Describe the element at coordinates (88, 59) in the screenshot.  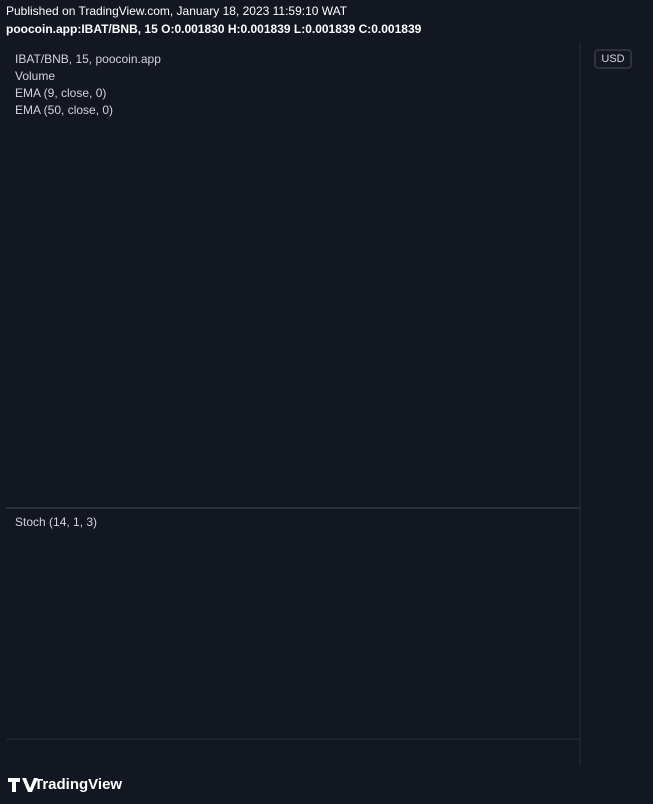
I see `legend-symbol: IBAT/BNB, 15, poocoin.app` at that location.